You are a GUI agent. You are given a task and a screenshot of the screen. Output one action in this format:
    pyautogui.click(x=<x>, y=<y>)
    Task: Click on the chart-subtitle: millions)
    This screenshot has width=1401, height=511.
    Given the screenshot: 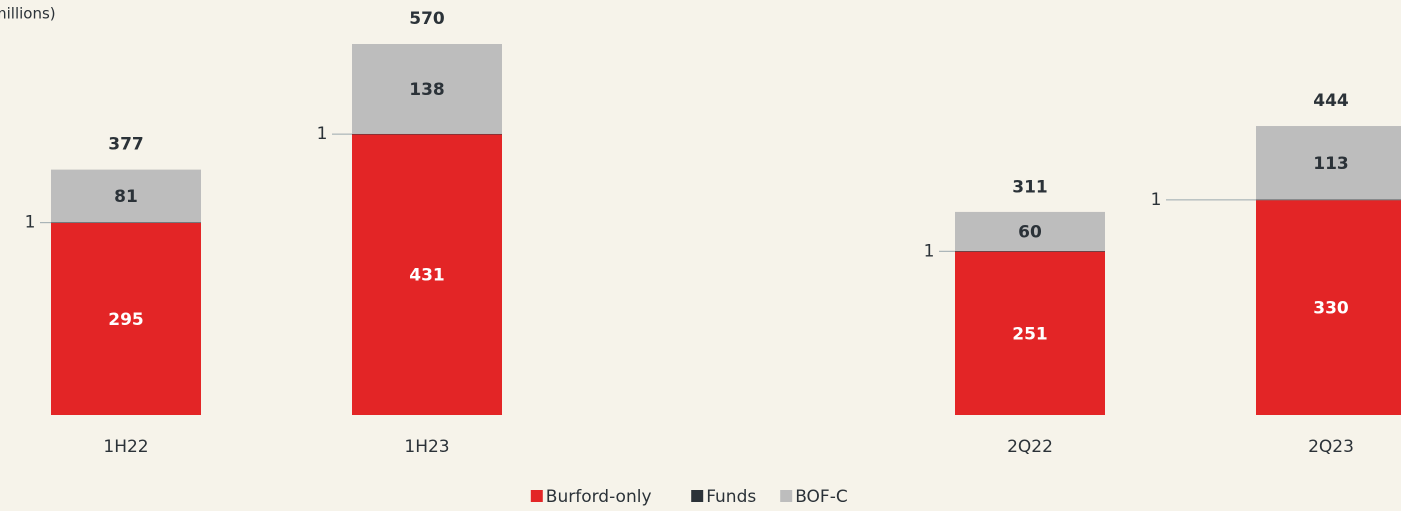 What is the action you would take?
    pyautogui.click(x=28, y=14)
    